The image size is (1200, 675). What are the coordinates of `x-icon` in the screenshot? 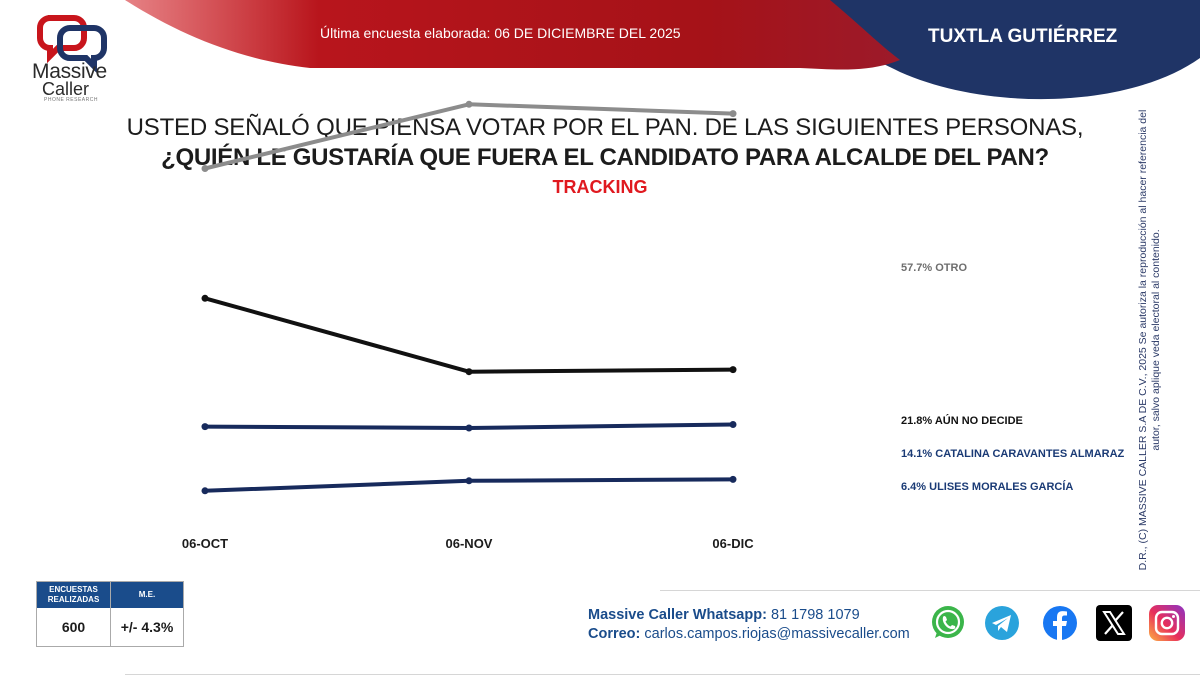 It's located at (1114, 623).